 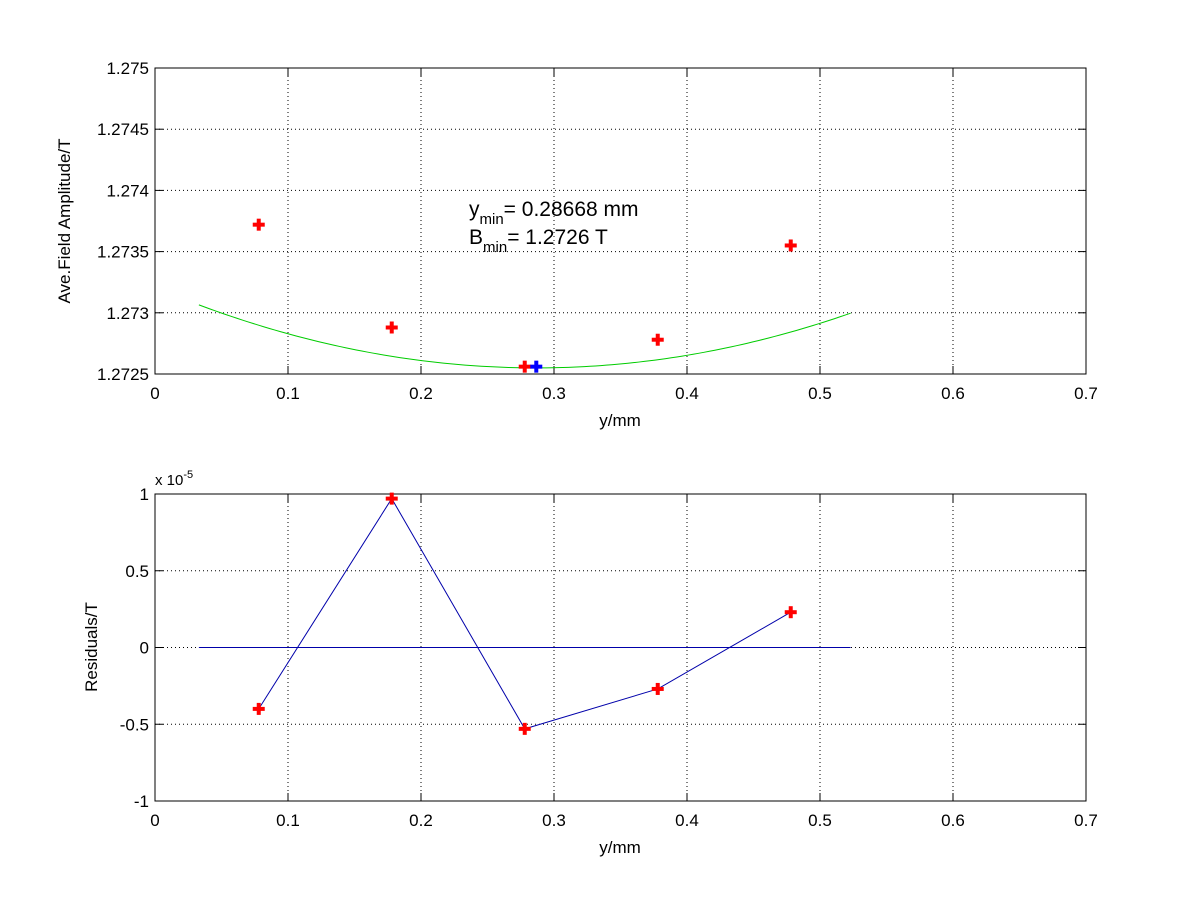 I want to click on fit-x-tick-label: 0.1, so click(x=288, y=393).